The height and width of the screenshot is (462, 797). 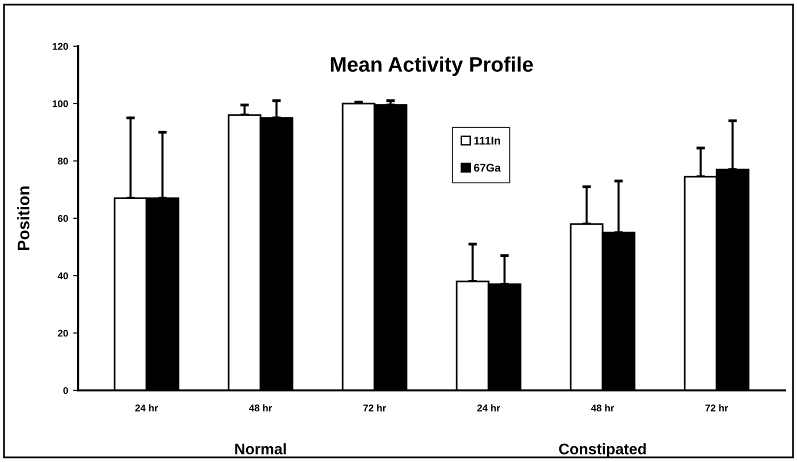 What do you see at coordinates (63, 218) in the screenshot?
I see `y-tick-label: 60` at bounding box center [63, 218].